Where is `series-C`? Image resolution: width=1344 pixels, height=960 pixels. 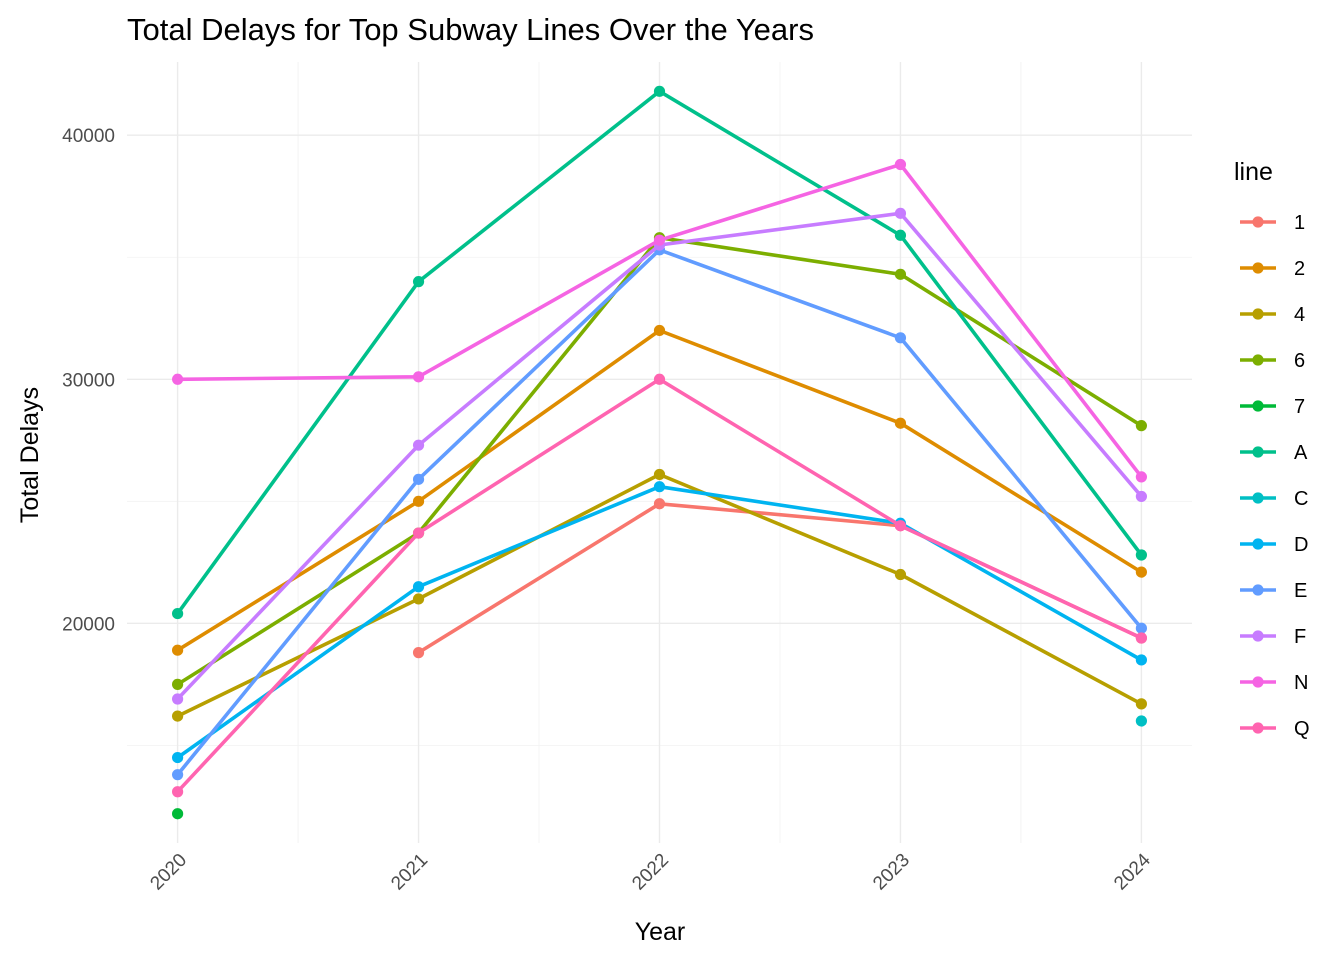 series-C is located at coordinates (1141, 721).